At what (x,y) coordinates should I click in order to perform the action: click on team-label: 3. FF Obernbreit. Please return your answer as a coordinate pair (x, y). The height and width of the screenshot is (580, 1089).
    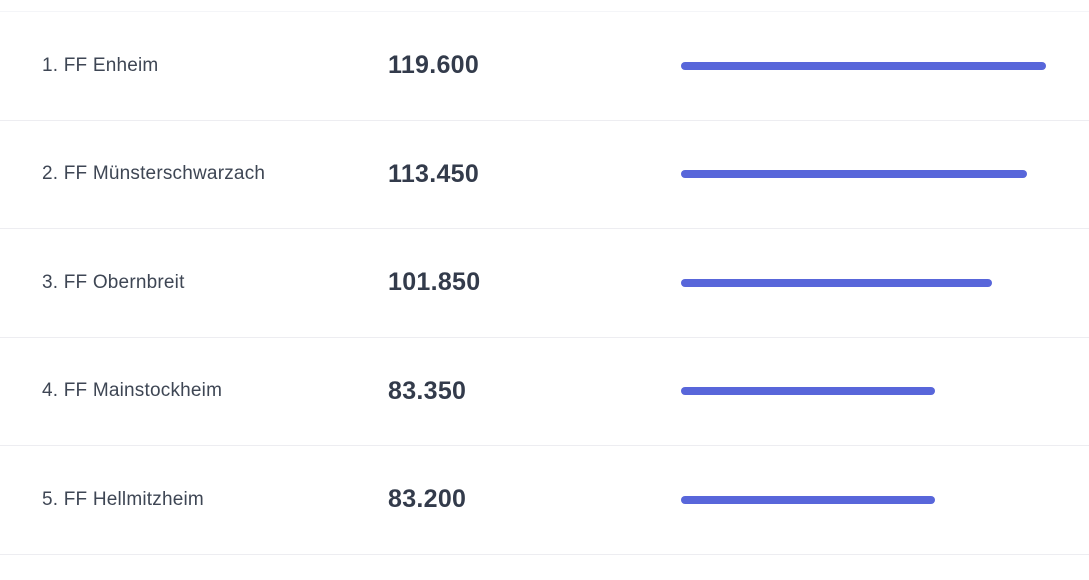
    Looking at the image, I should click on (113, 282).